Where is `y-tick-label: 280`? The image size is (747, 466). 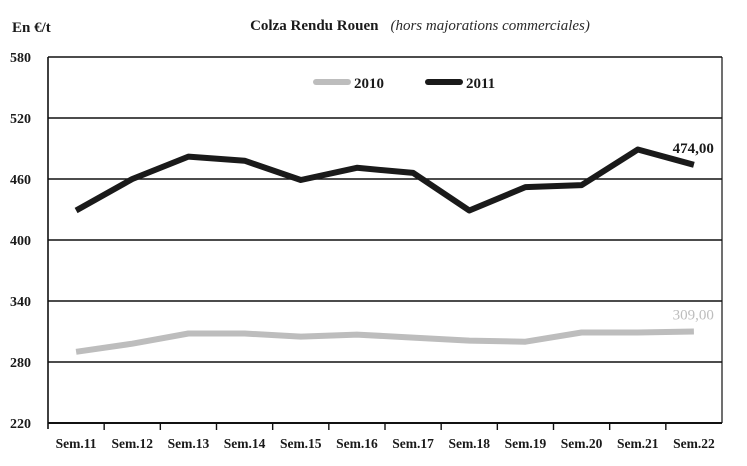
y-tick-label: 280 is located at coordinates (20, 363).